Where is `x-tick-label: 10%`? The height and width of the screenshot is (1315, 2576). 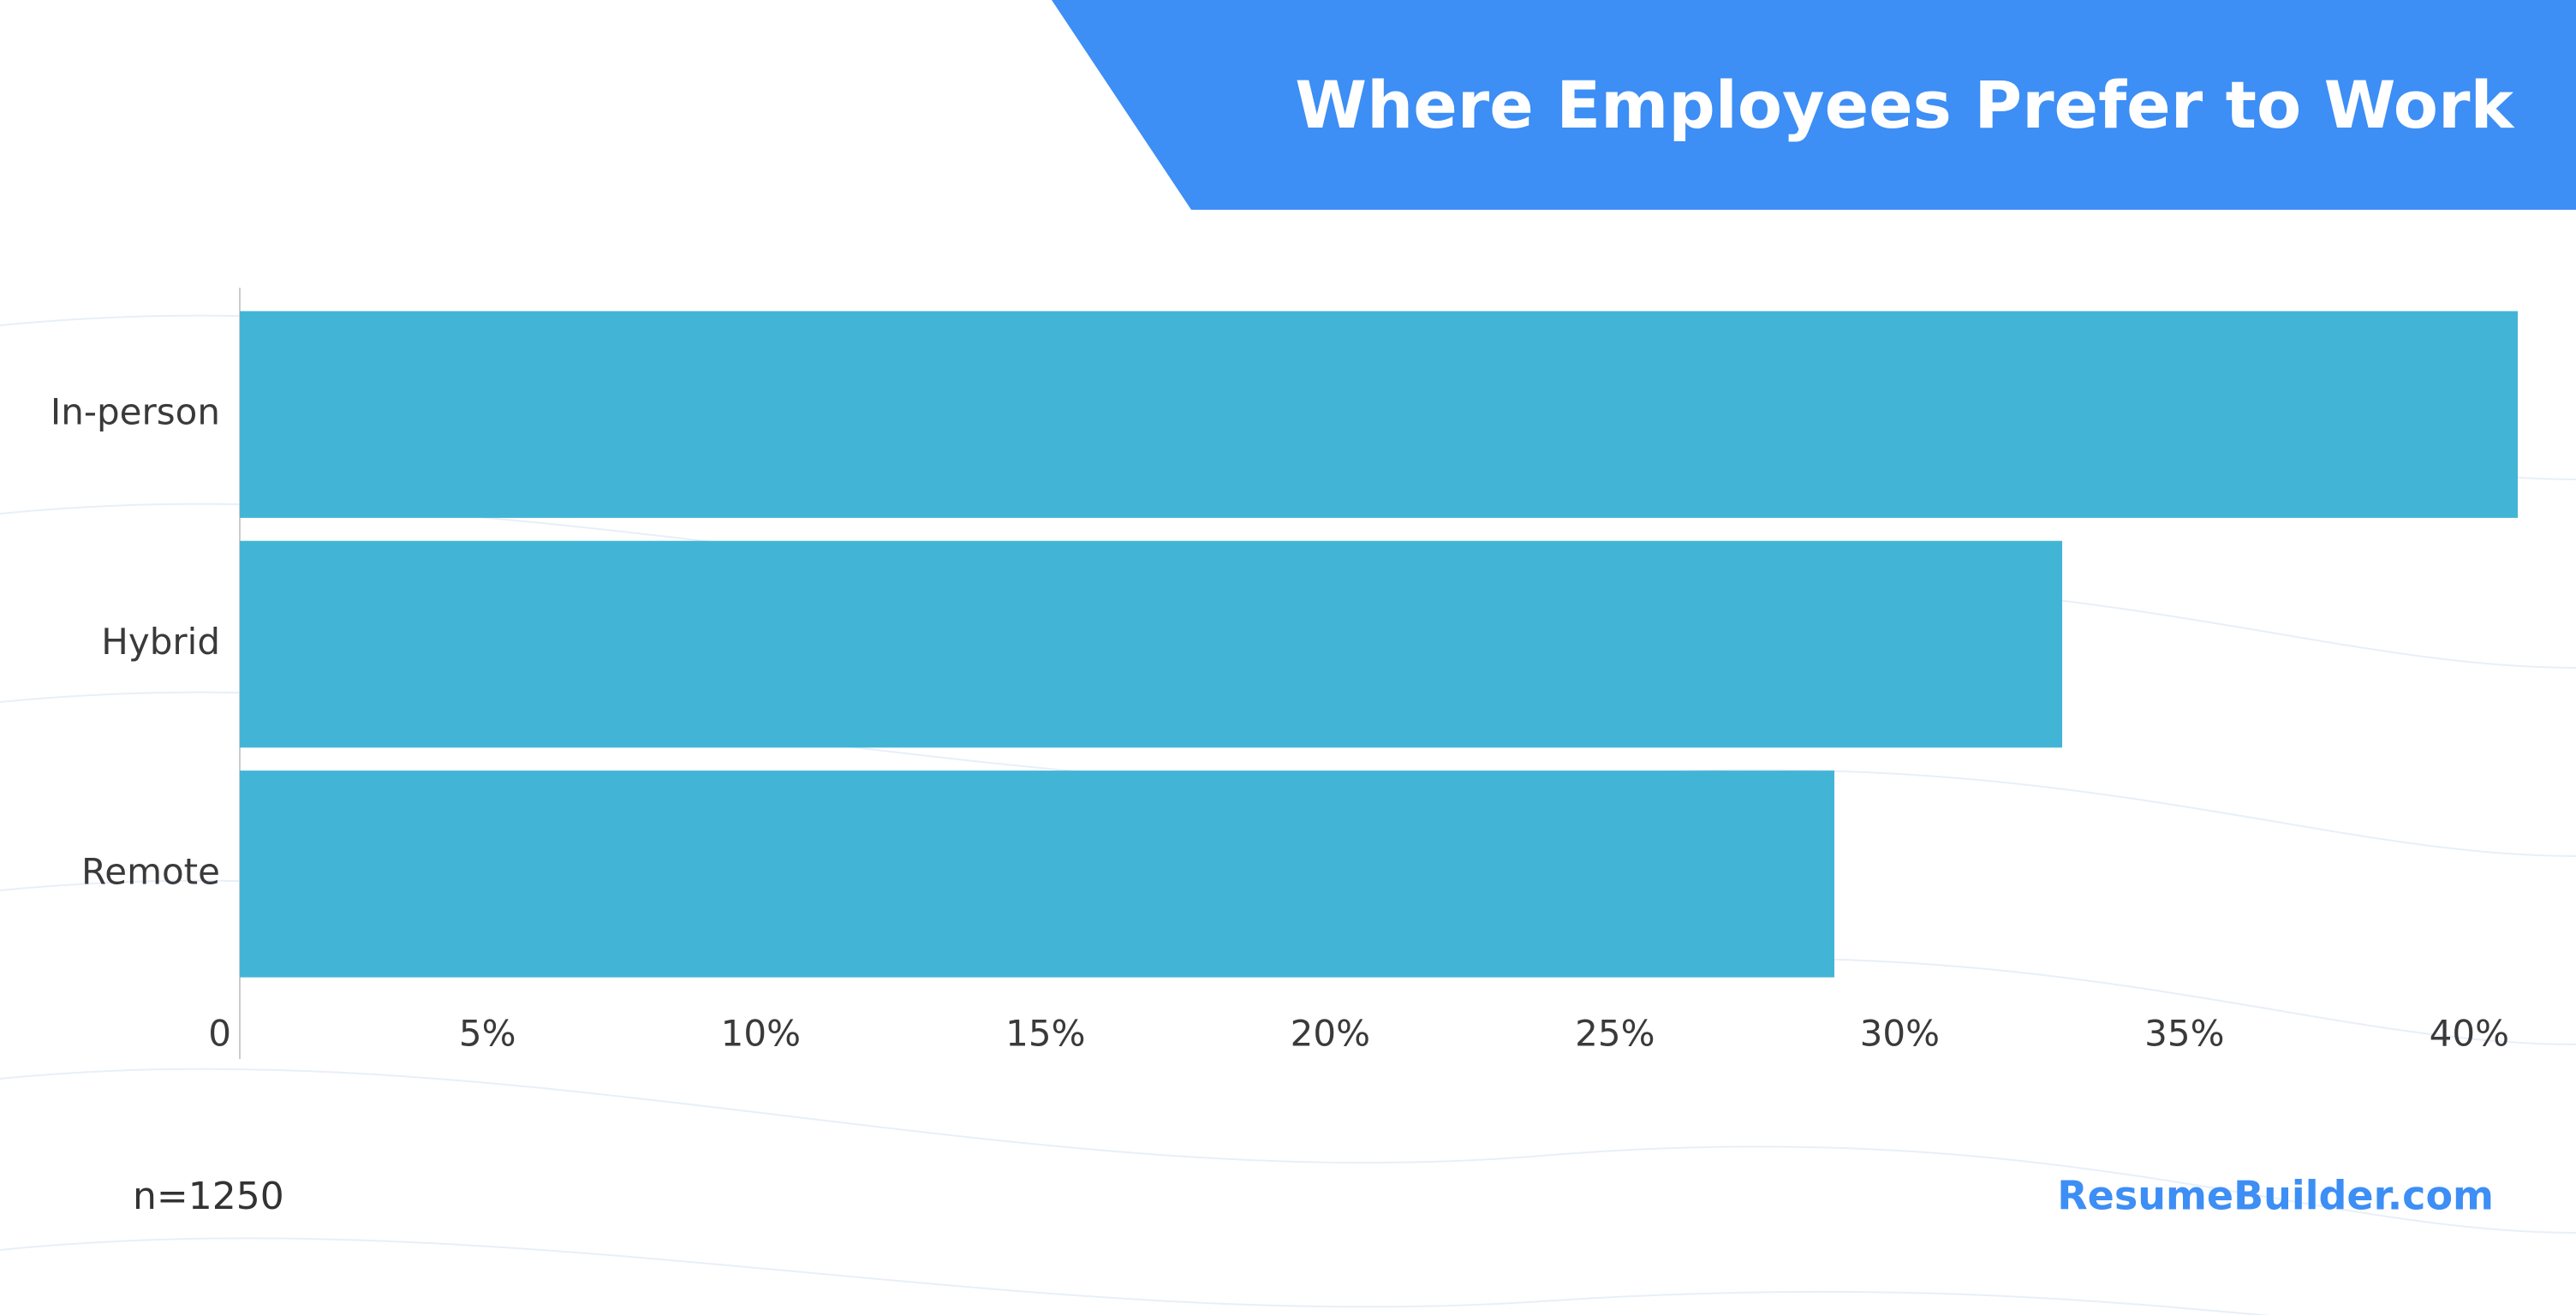
x-tick-label: 10% is located at coordinates (761, 1034).